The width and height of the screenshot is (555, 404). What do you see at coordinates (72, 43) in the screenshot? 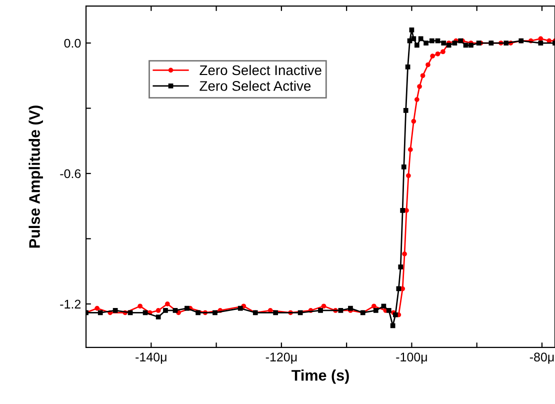
I see `y-tick-label: 0.0` at bounding box center [72, 43].